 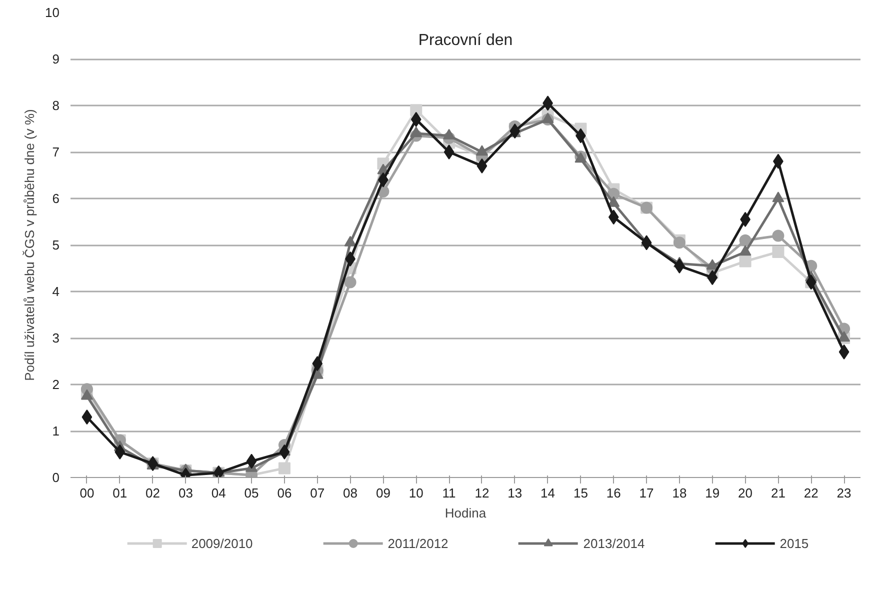 What do you see at coordinates (56, 198) in the screenshot?
I see `y-tick-label: 6` at bounding box center [56, 198].